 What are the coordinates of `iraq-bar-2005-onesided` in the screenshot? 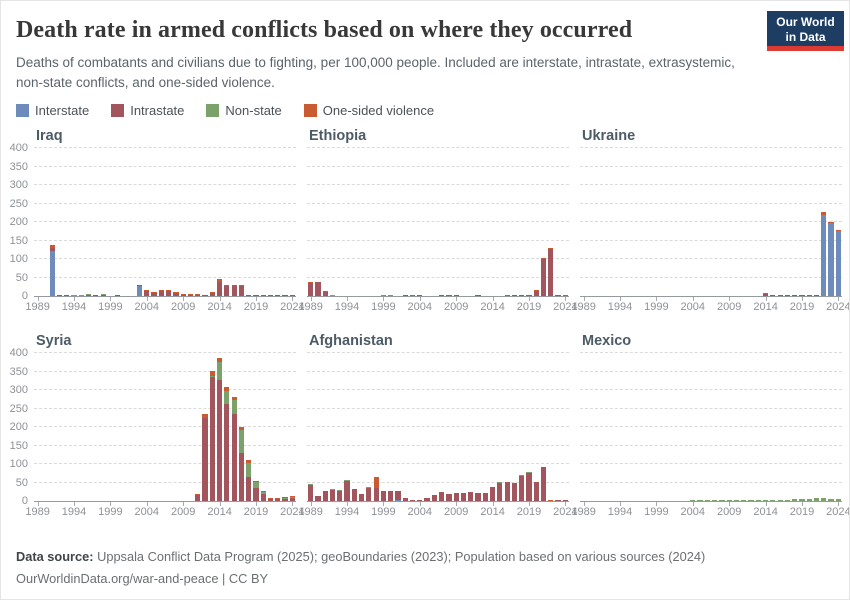 It's located at (154, 292).